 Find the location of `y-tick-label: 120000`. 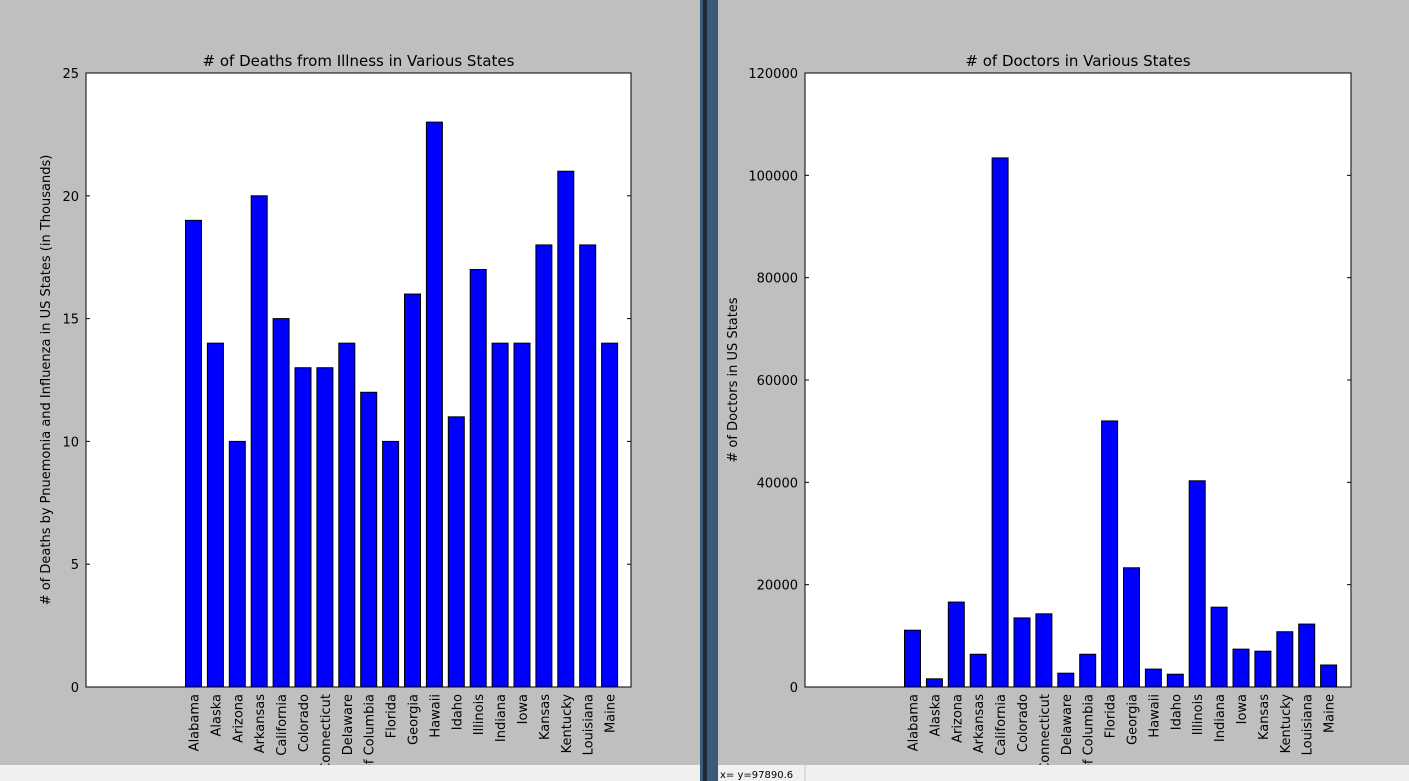

y-tick-label: 120000 is located at coordinates (773, 74).